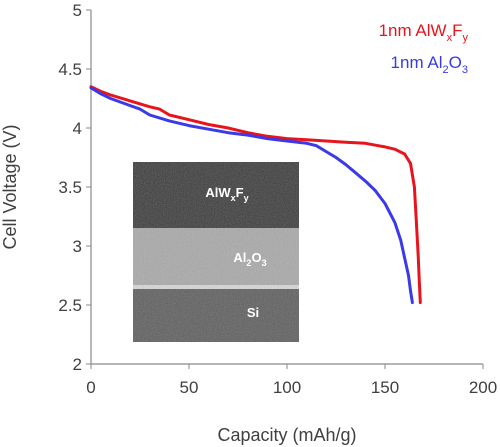 The height and width of the screenshot is (447, 500). Describe the element at coordinates (253, 312) in the screenshot. I see `inset-label-bottom: Si` at that location.